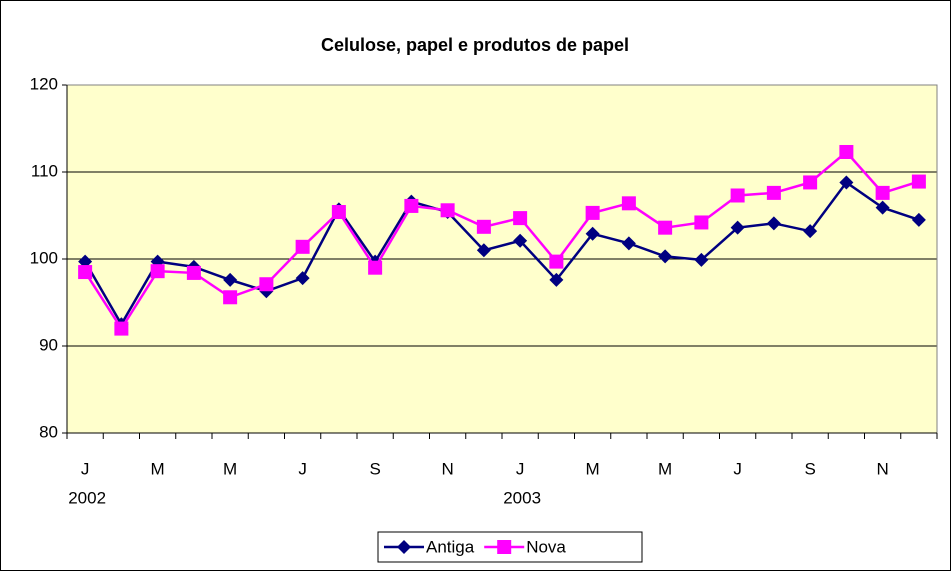 The image size is (951, 571). I want to click on x-group-label: 2002, so click(87, 497).